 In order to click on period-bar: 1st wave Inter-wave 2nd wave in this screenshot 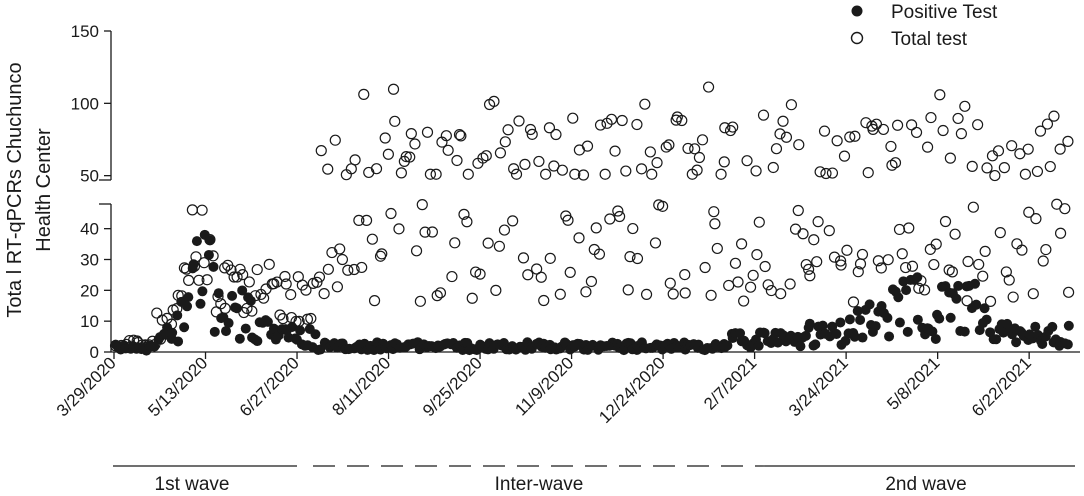, I will do `click(594, 480)`.